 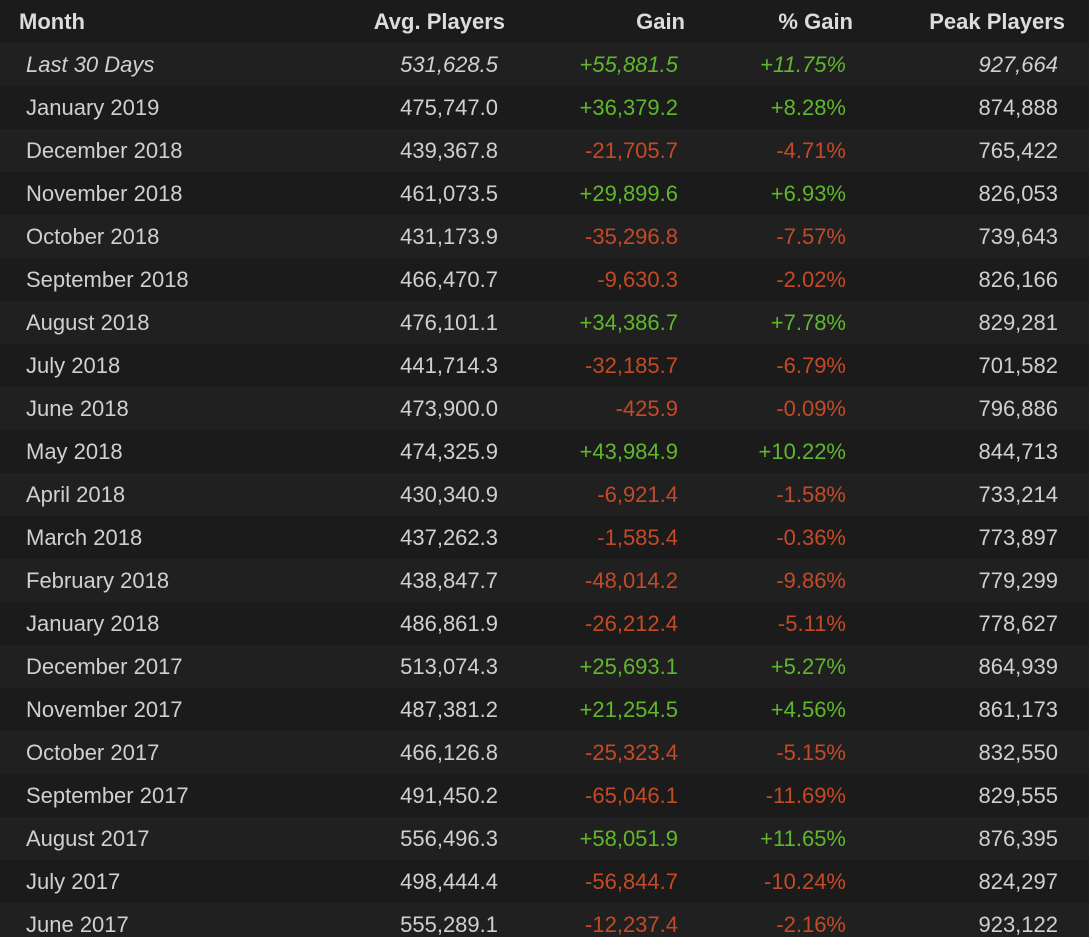 I want to click on percent-gain-cell: -0.36%, so click(x=772, y=537).